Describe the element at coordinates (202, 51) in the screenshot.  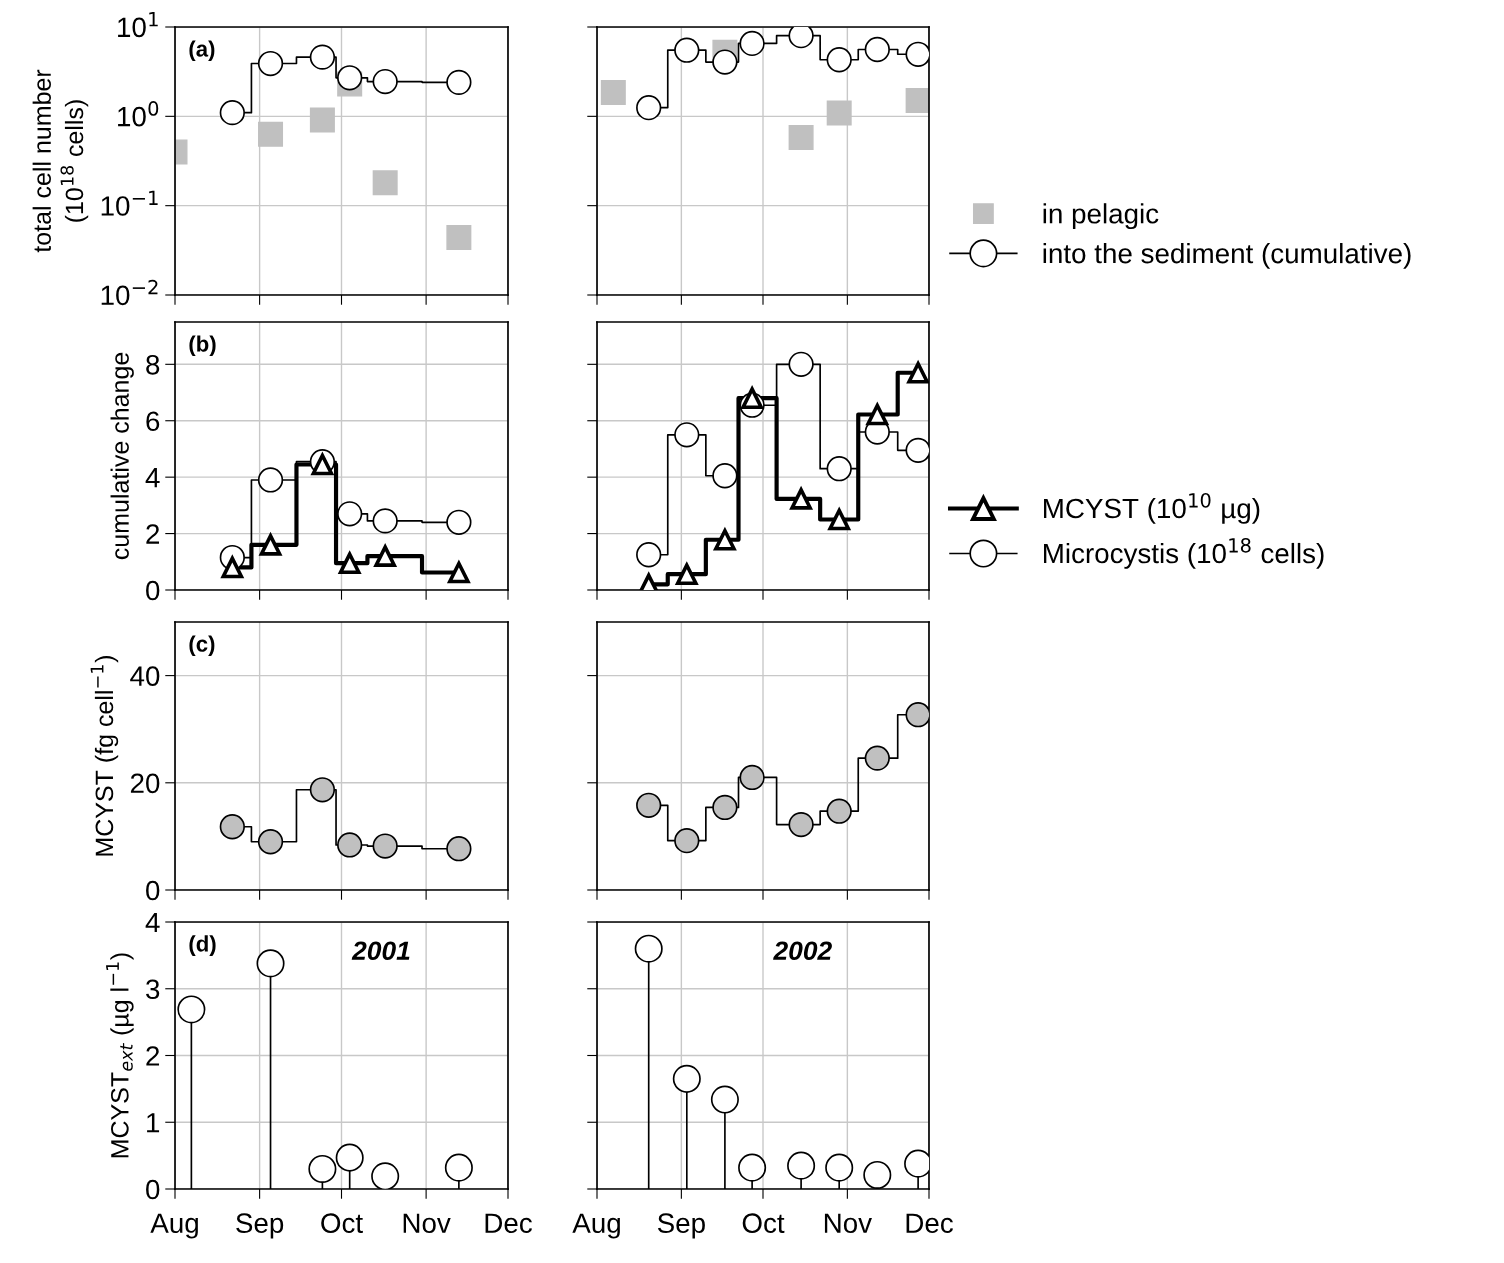
I see `annotation: (a)` at that location.